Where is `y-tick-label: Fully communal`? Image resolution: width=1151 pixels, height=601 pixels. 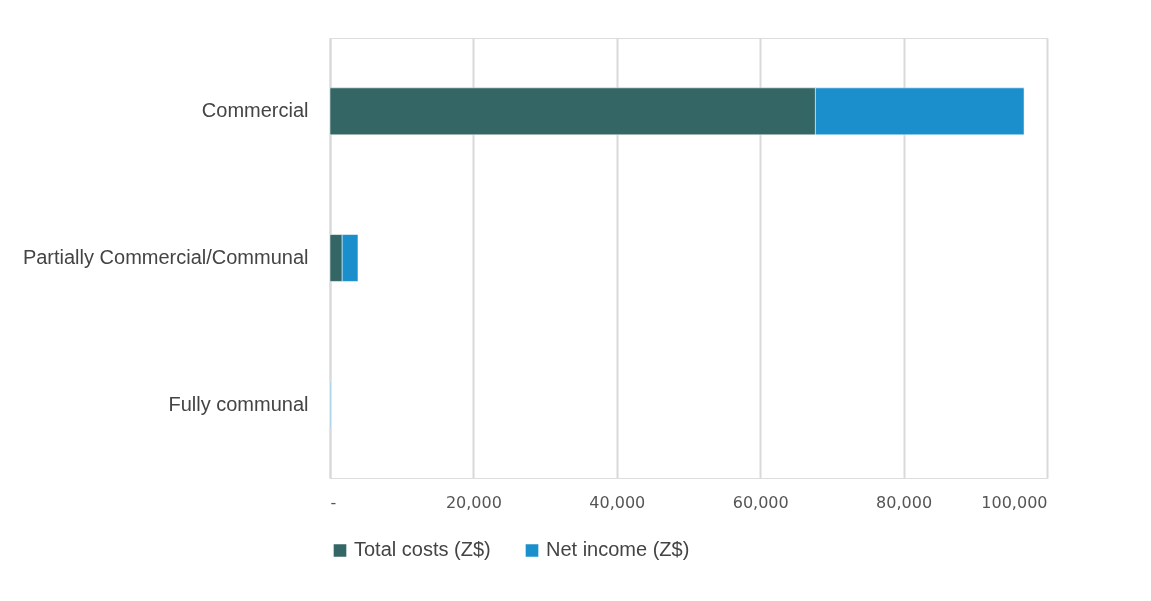
y-tick-label: Fully communal is located at coordinates (238, 403).